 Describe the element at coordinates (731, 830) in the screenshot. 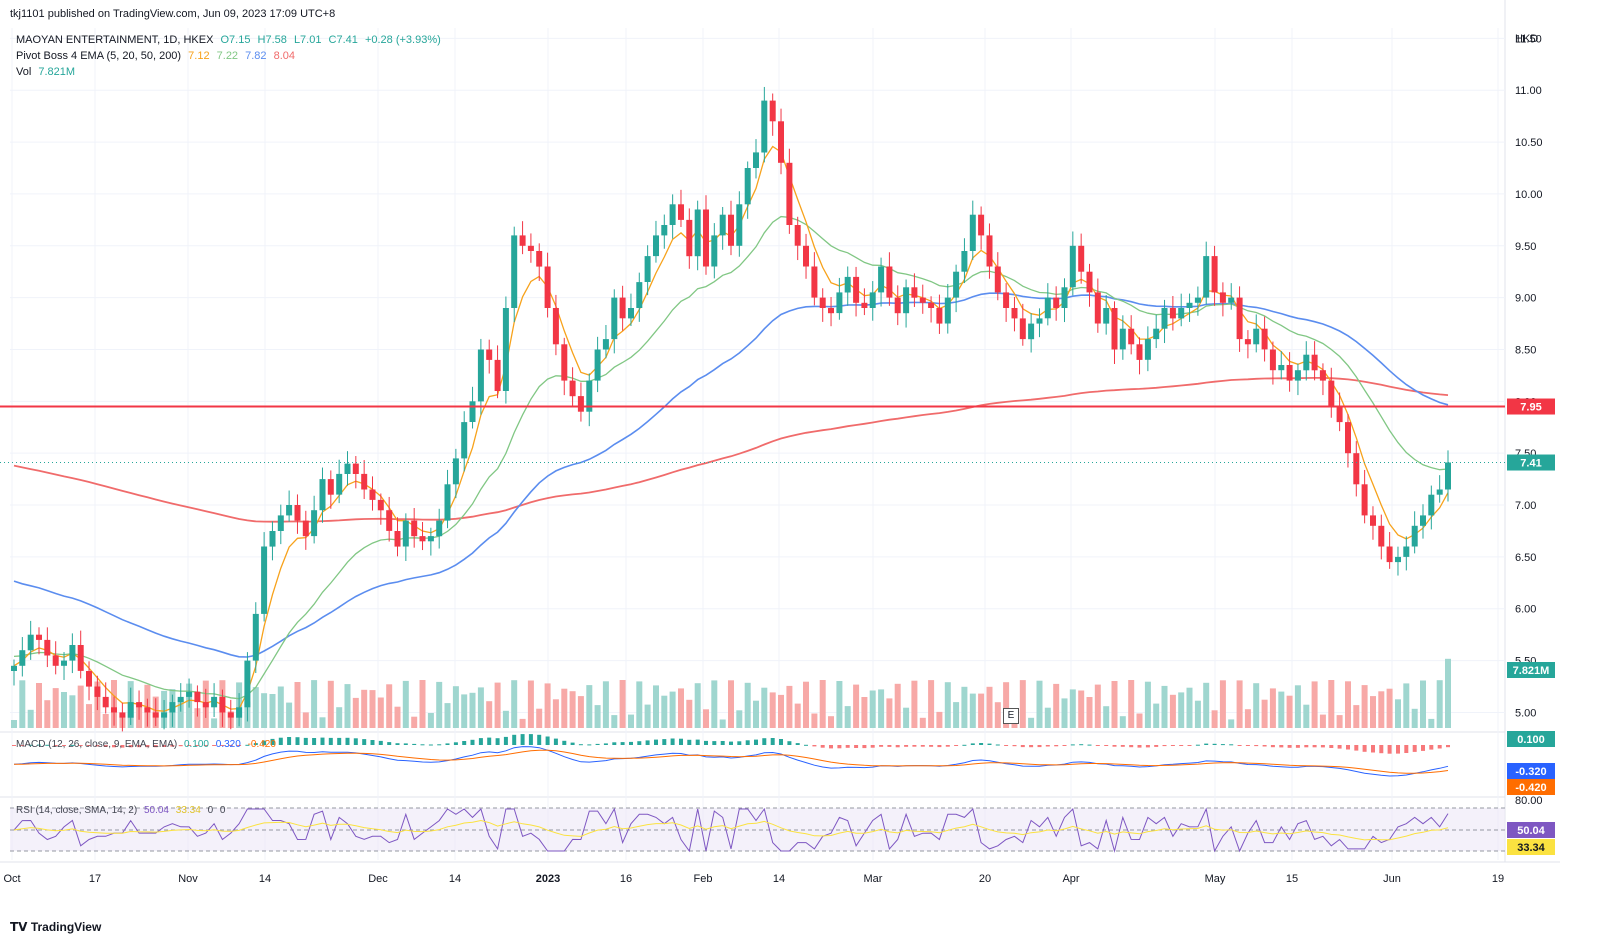

I see `rsi-sma-line` at that location.